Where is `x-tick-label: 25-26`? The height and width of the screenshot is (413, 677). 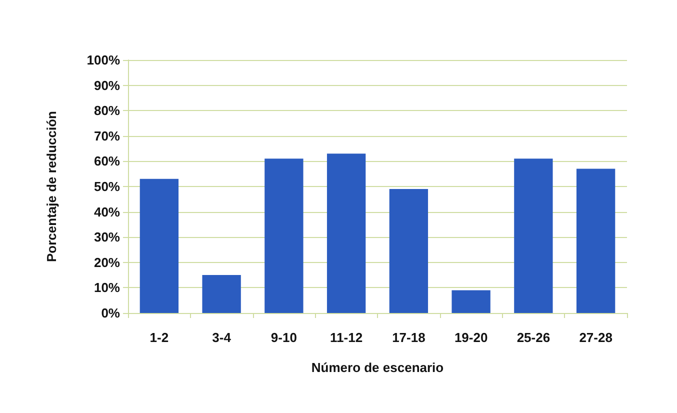
x-tick-label: 25-26 is located at coordinates (533, 337).